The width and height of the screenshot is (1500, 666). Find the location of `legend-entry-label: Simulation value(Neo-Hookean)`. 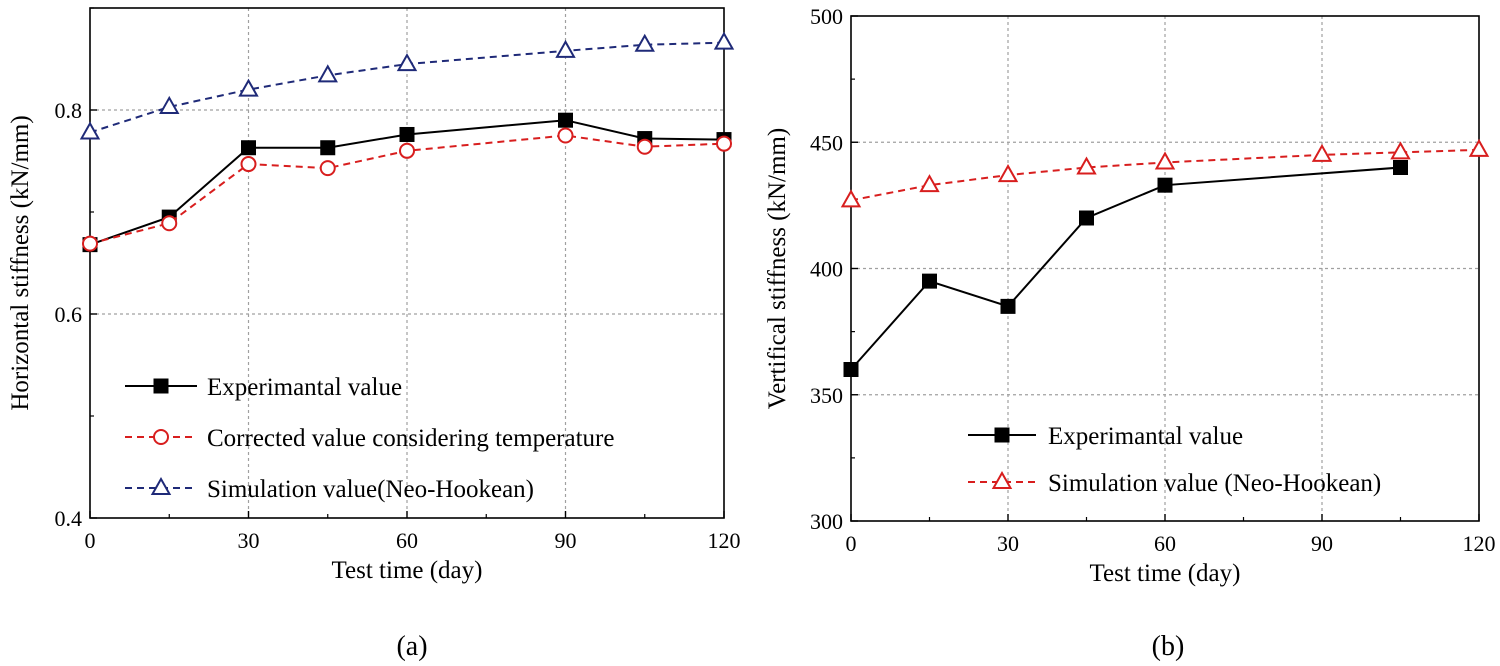

legend-entry-label: Simulation value(Neo-Hookean) is located at coordinates (370, 489).